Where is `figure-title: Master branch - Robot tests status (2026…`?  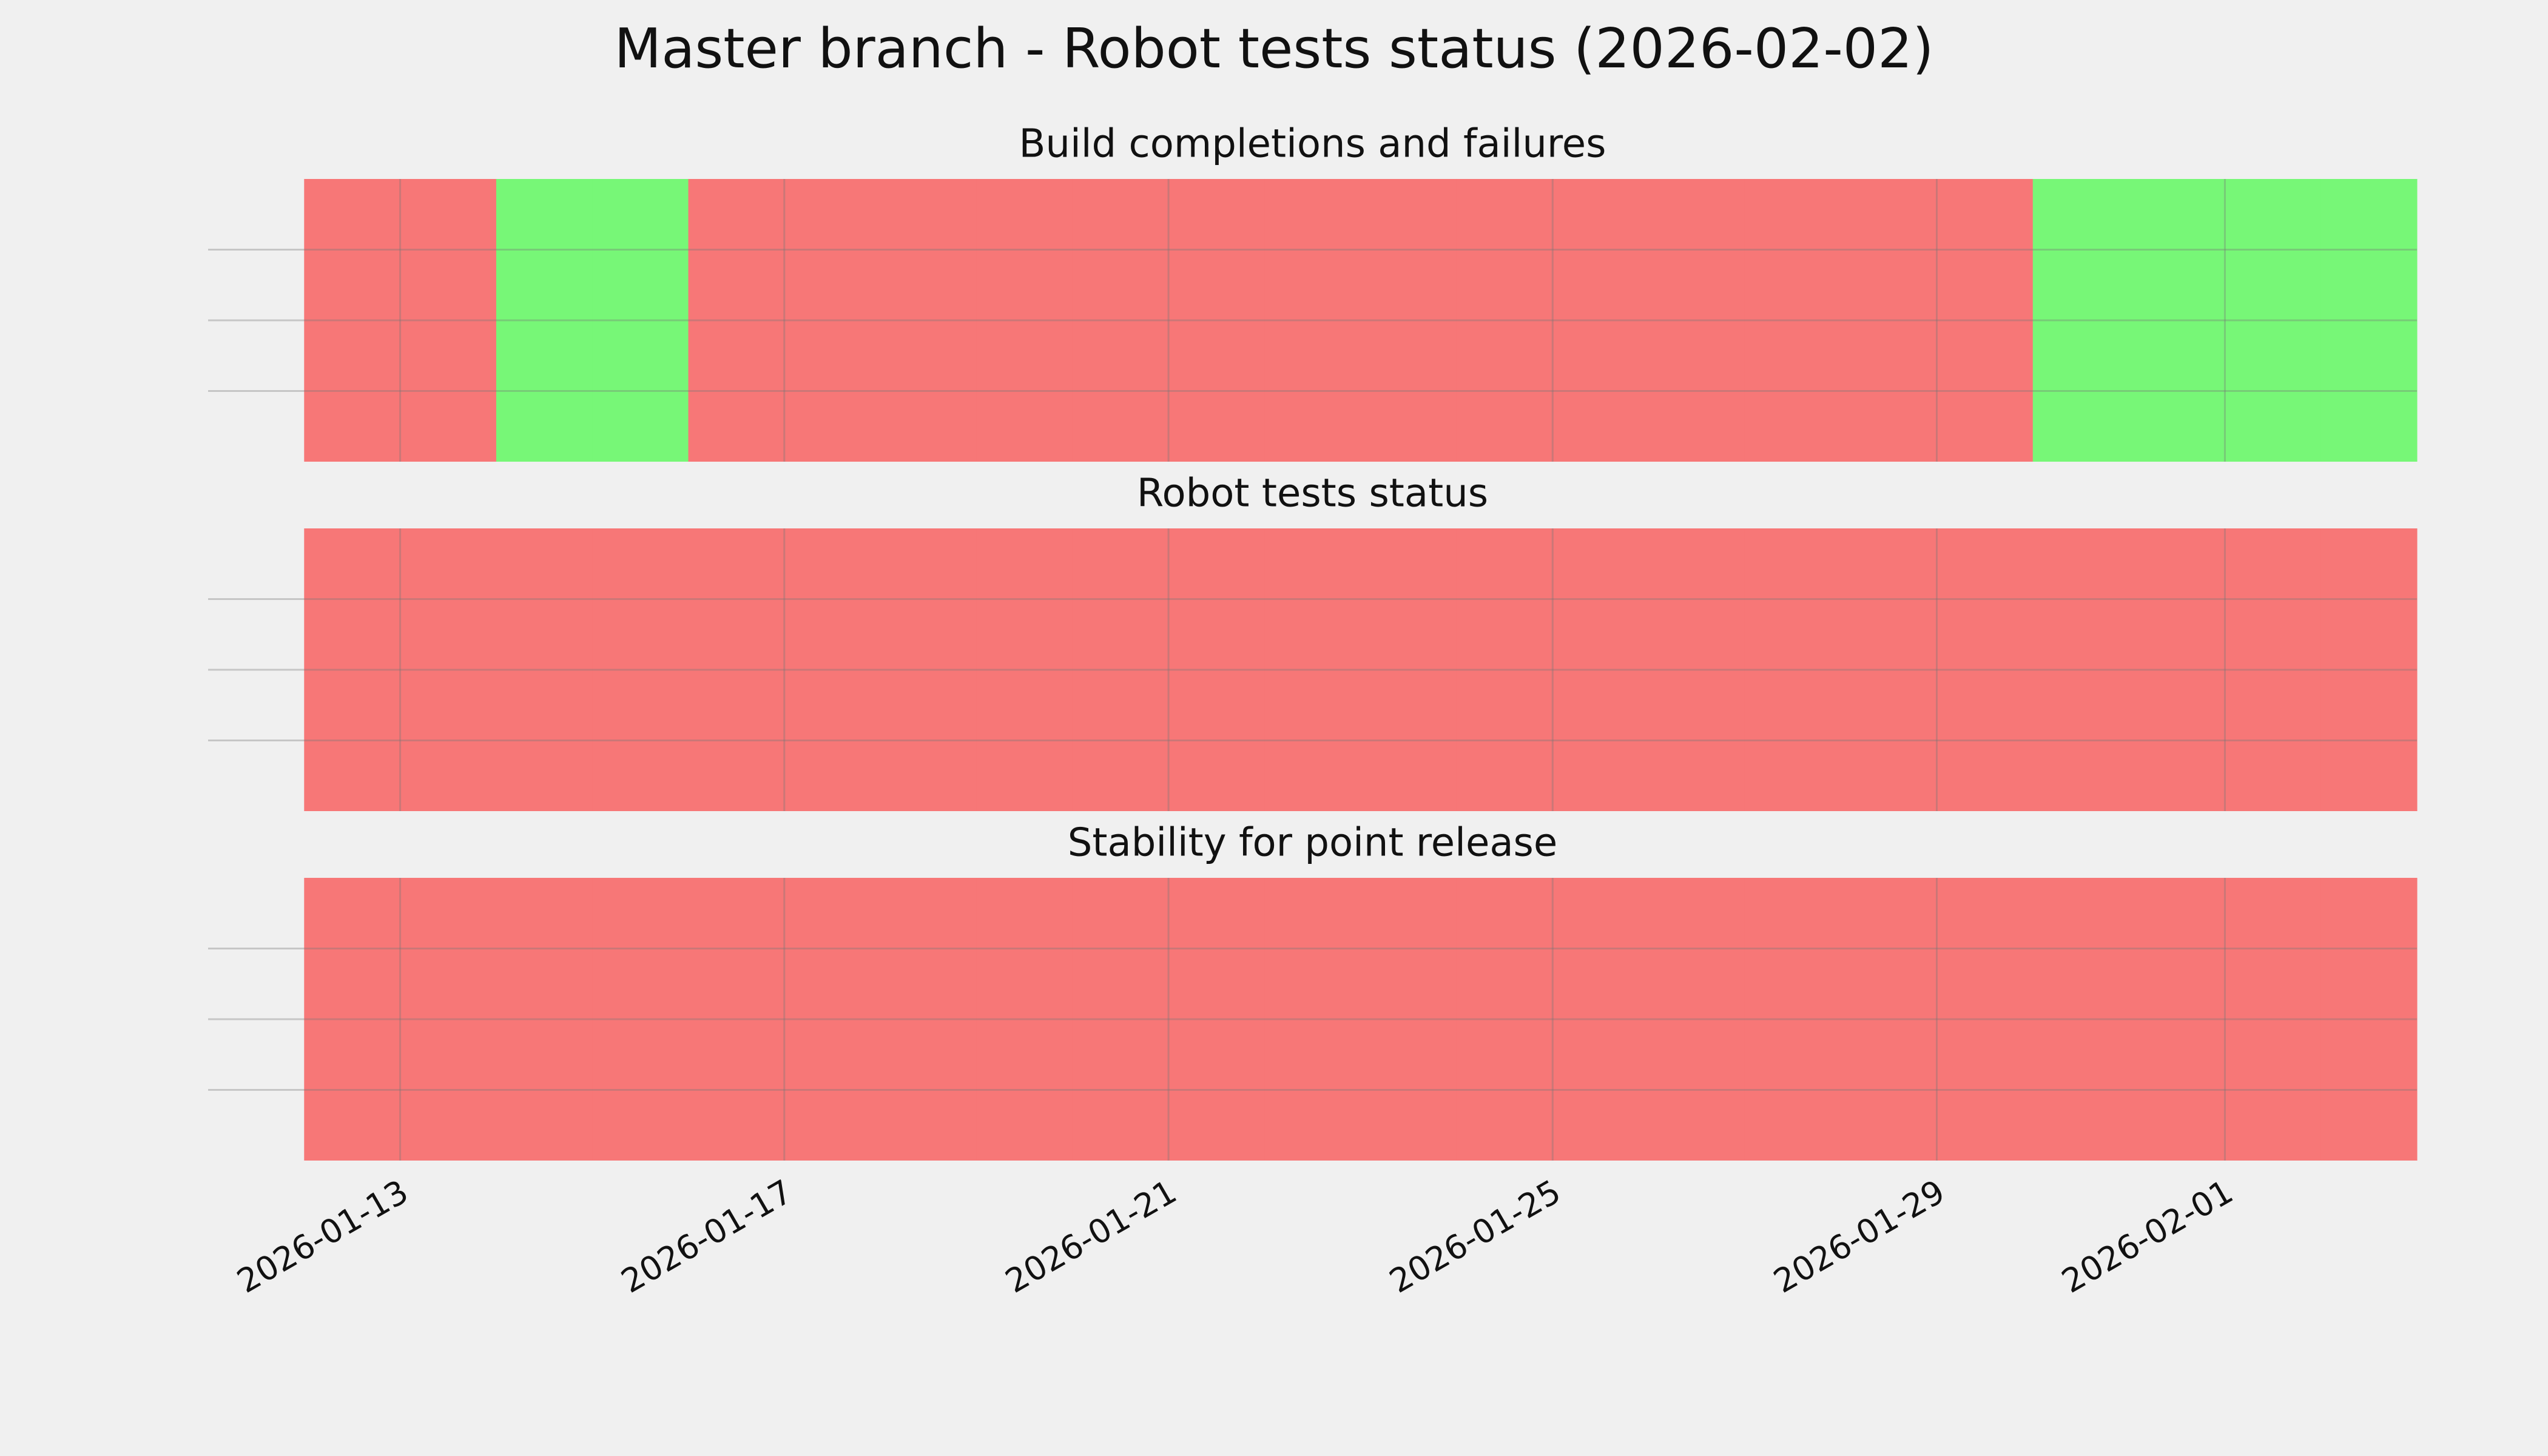 figure-title: Master branch - Robot tests status (2026… is located at coordinates (1274, 49).